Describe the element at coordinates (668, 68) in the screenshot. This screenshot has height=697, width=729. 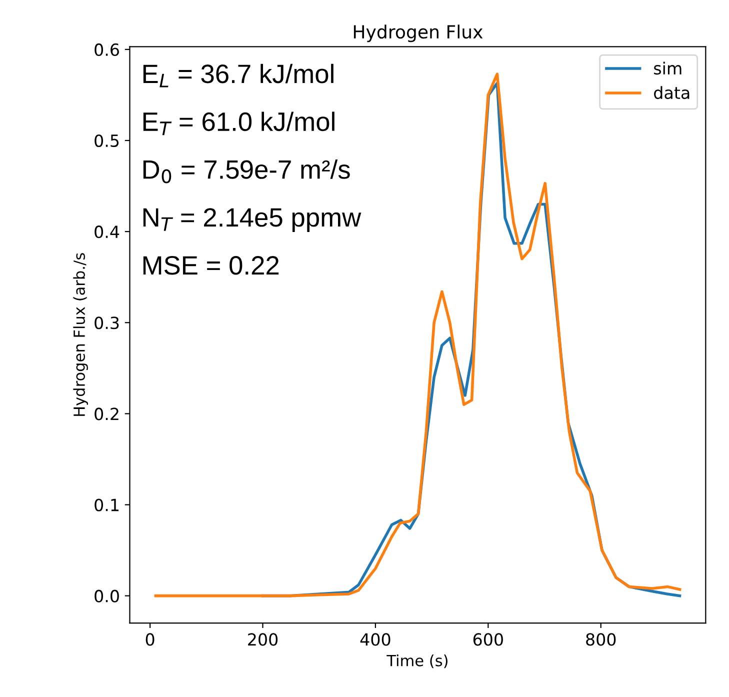
I see `legend-label: sim` at that location.